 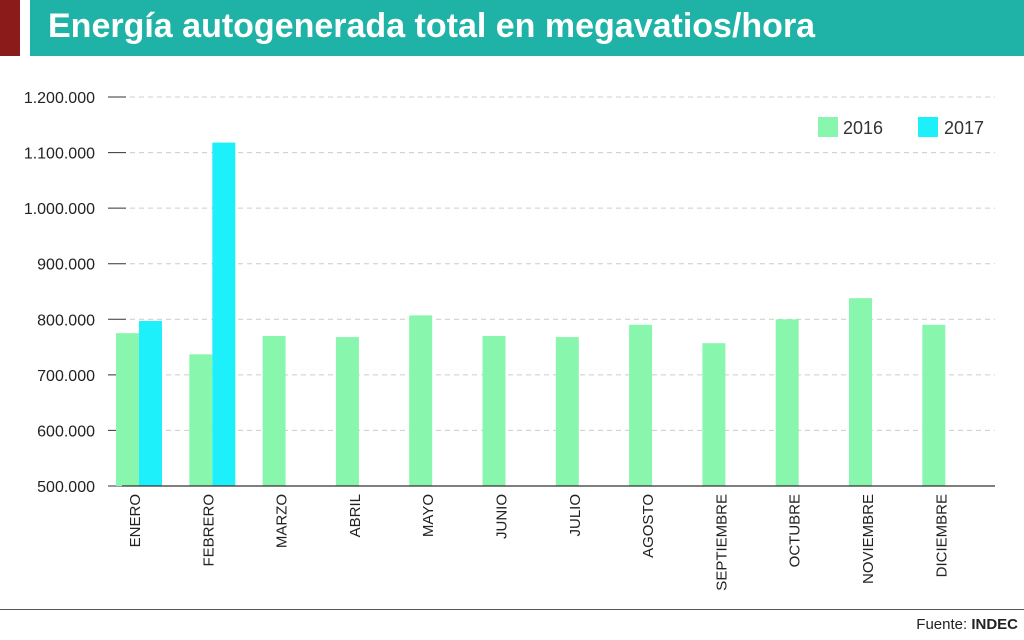 I want to click on bar-2016-enero, so click(x=127, y=409).